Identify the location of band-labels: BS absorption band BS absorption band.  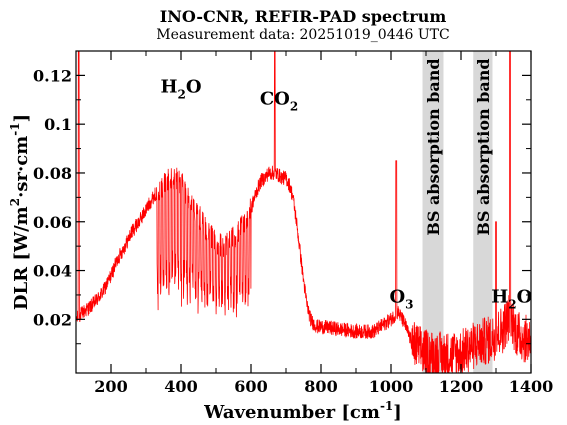
(458, 146).